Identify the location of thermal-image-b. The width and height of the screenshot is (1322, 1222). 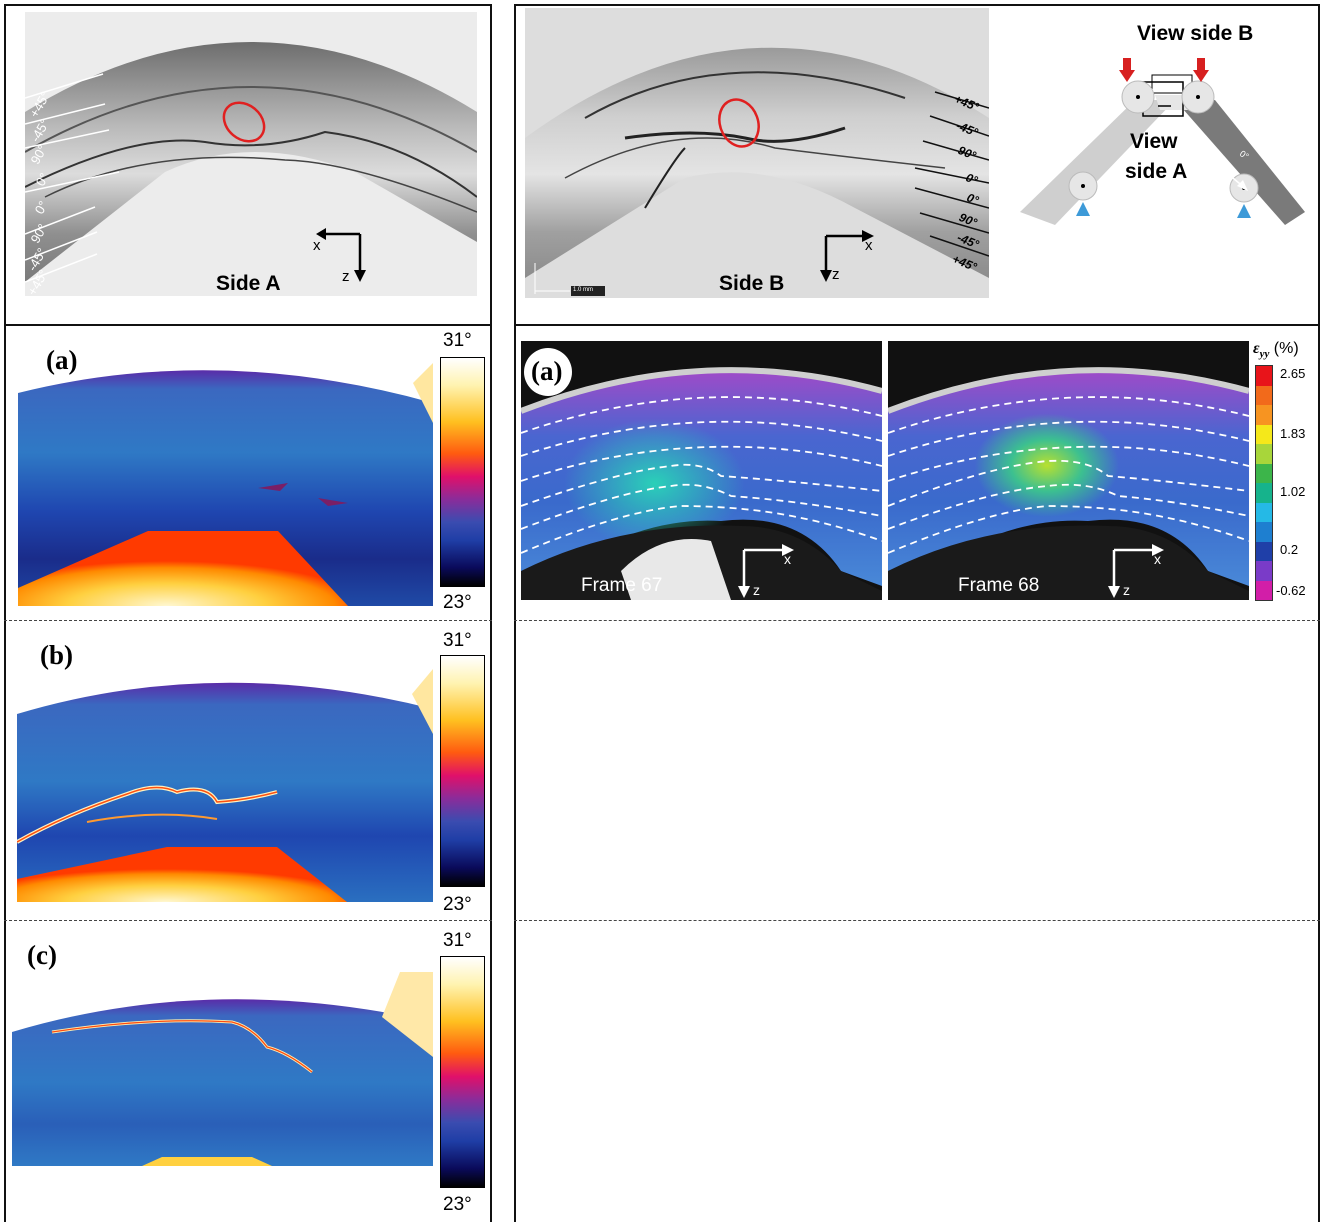
(225, 783).